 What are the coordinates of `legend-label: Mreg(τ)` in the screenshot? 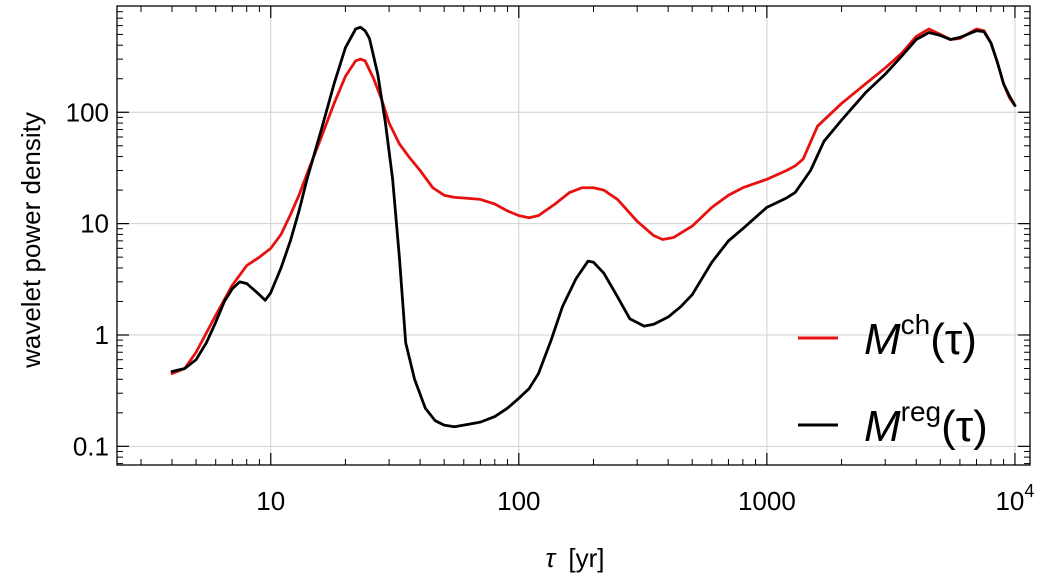 It's located at (926, 423).